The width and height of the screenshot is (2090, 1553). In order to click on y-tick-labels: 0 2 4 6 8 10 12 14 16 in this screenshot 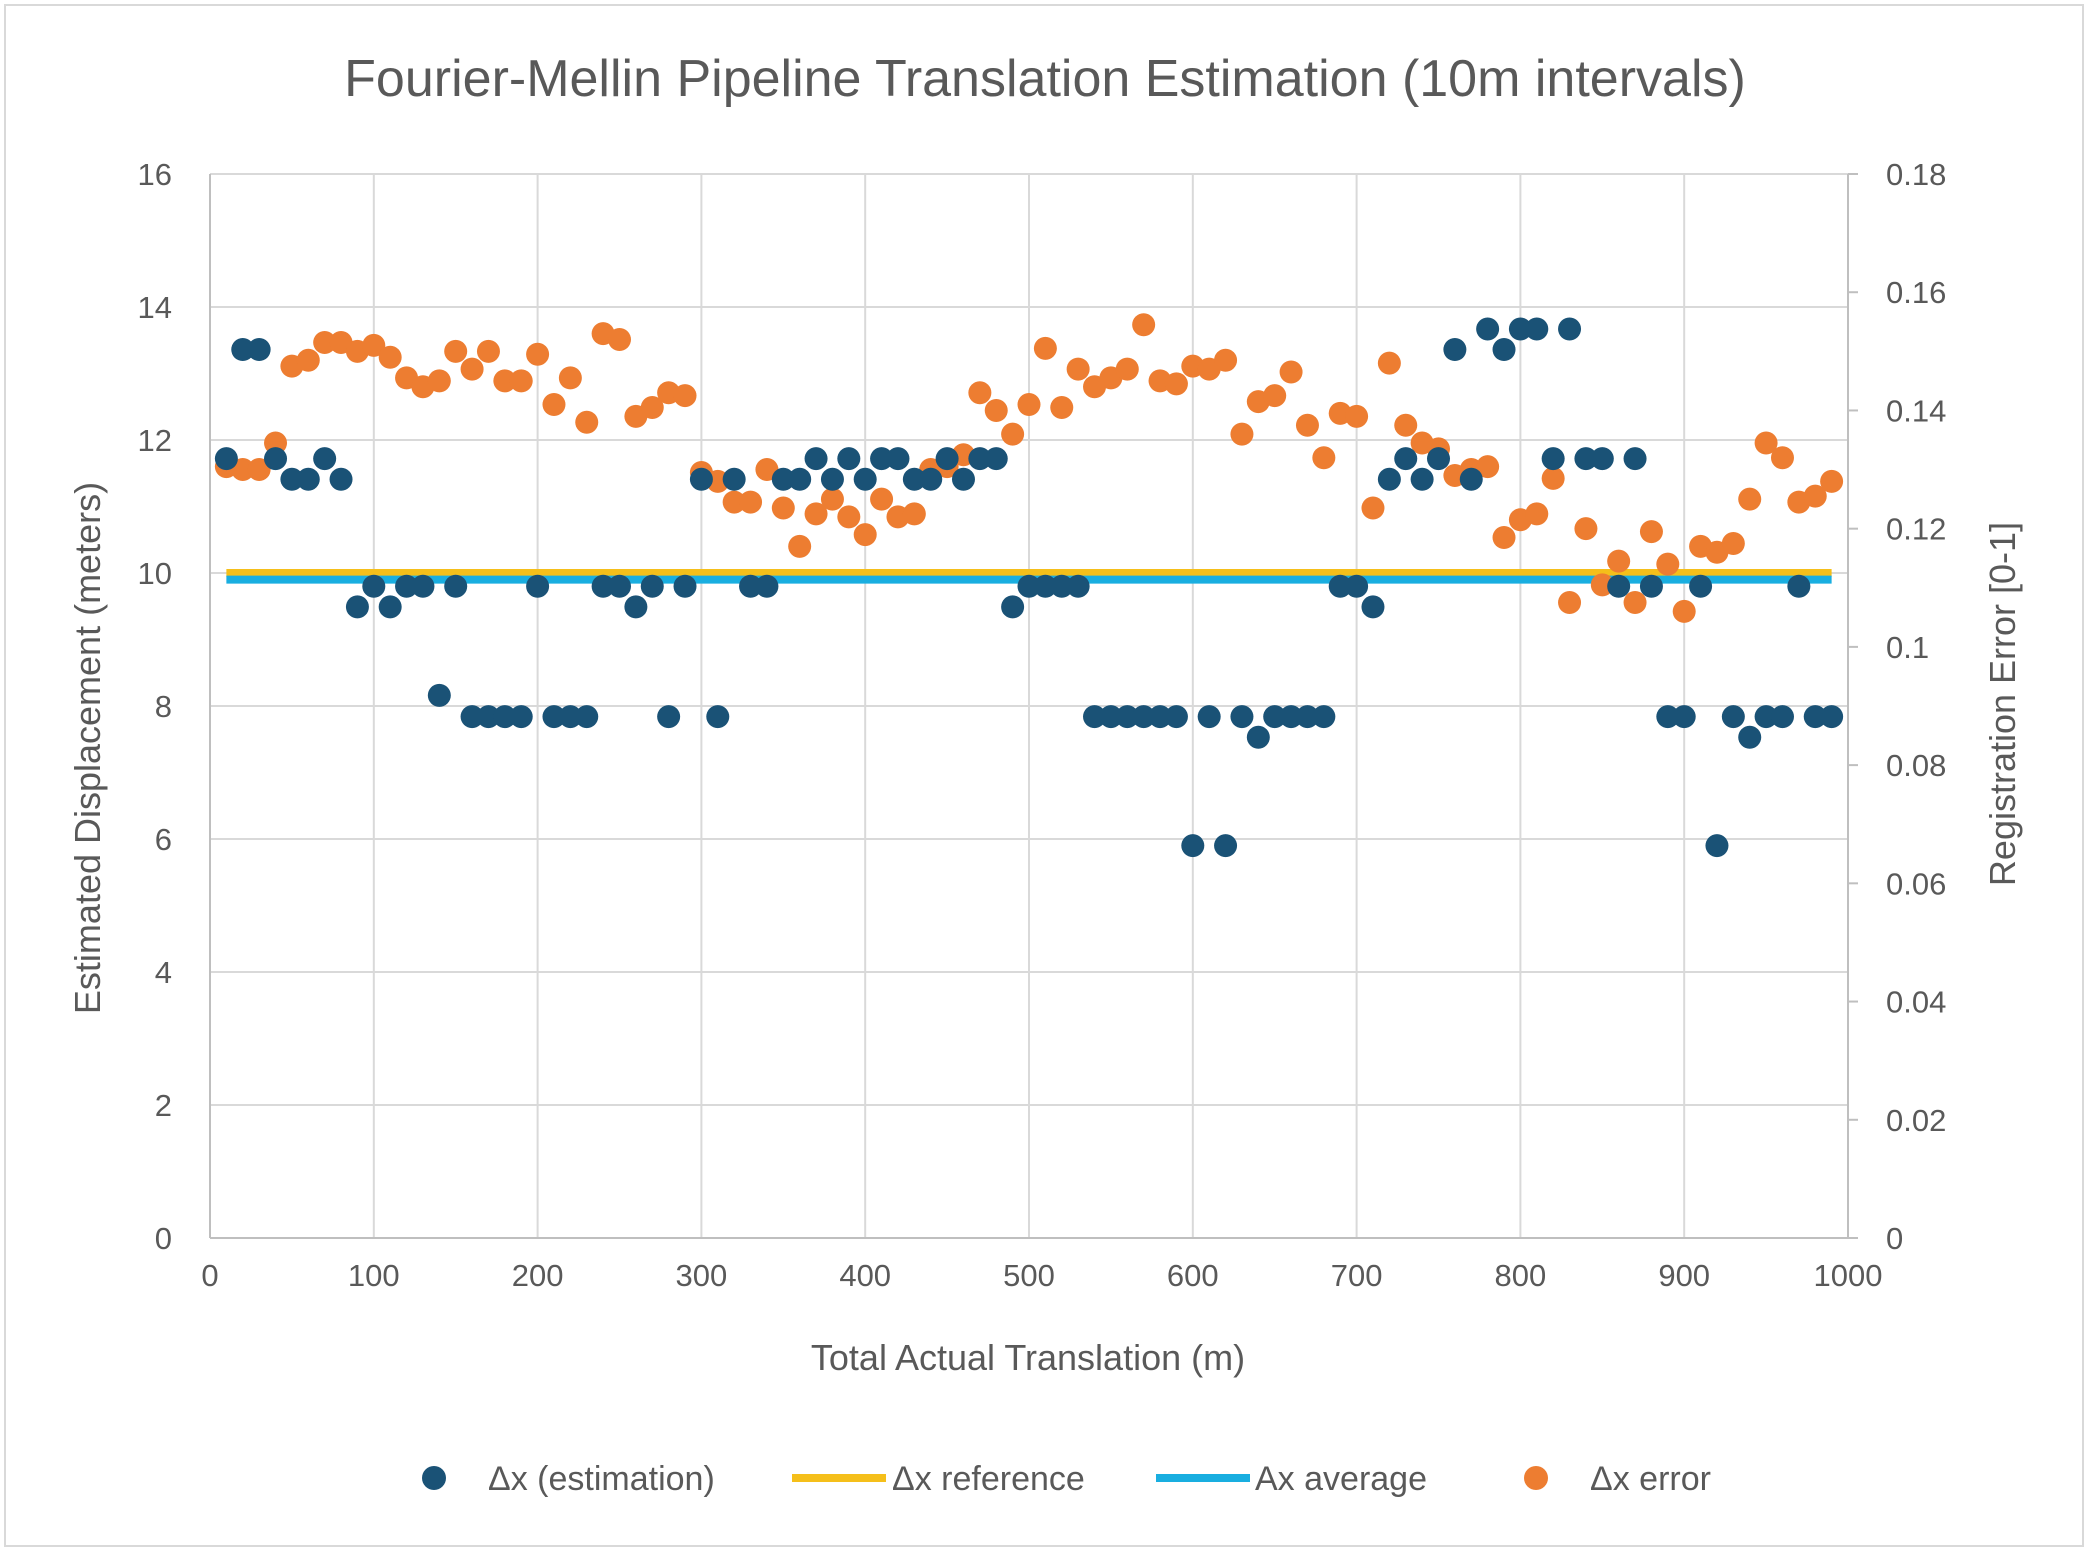, I will do `click(155, 706)`.